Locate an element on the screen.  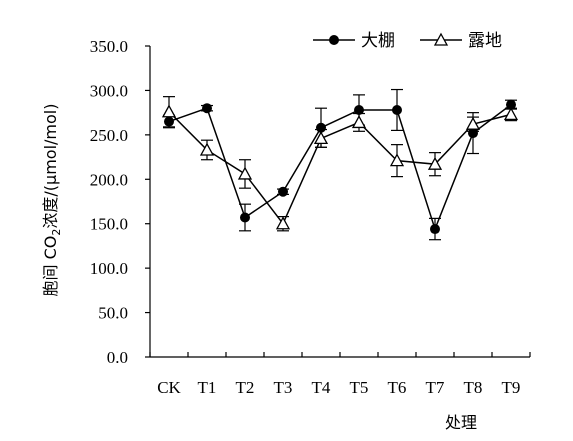
y-tick-label: 50.0 is located at coordinates (113, 313).